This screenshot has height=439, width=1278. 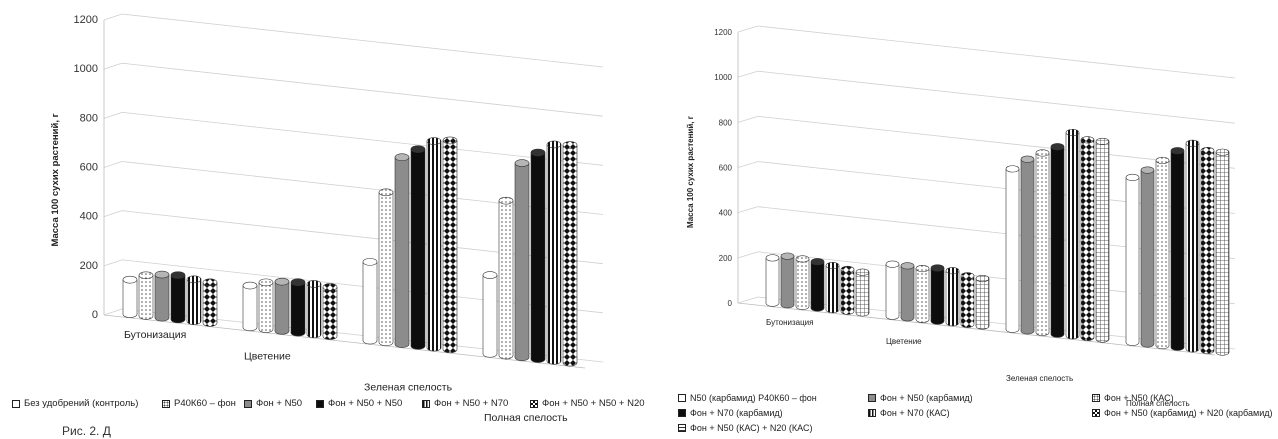 I want to click on y-tick-label: 800, so click(x=726, y=122).